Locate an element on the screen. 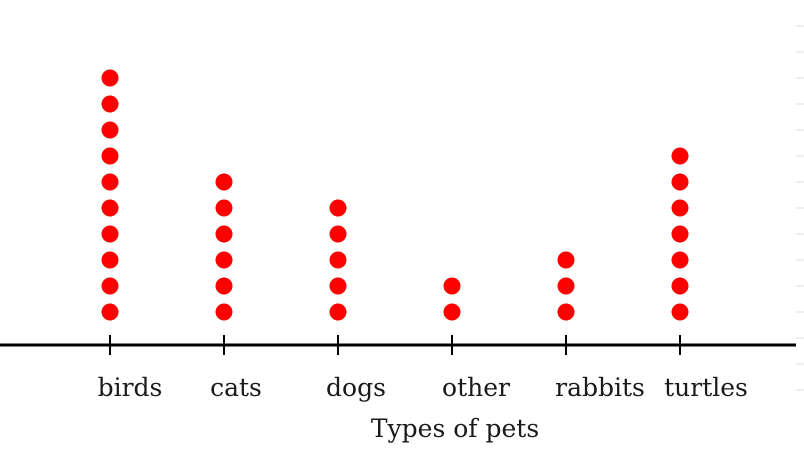  x-tick-label-other: other is located at coordinates (476, 387).